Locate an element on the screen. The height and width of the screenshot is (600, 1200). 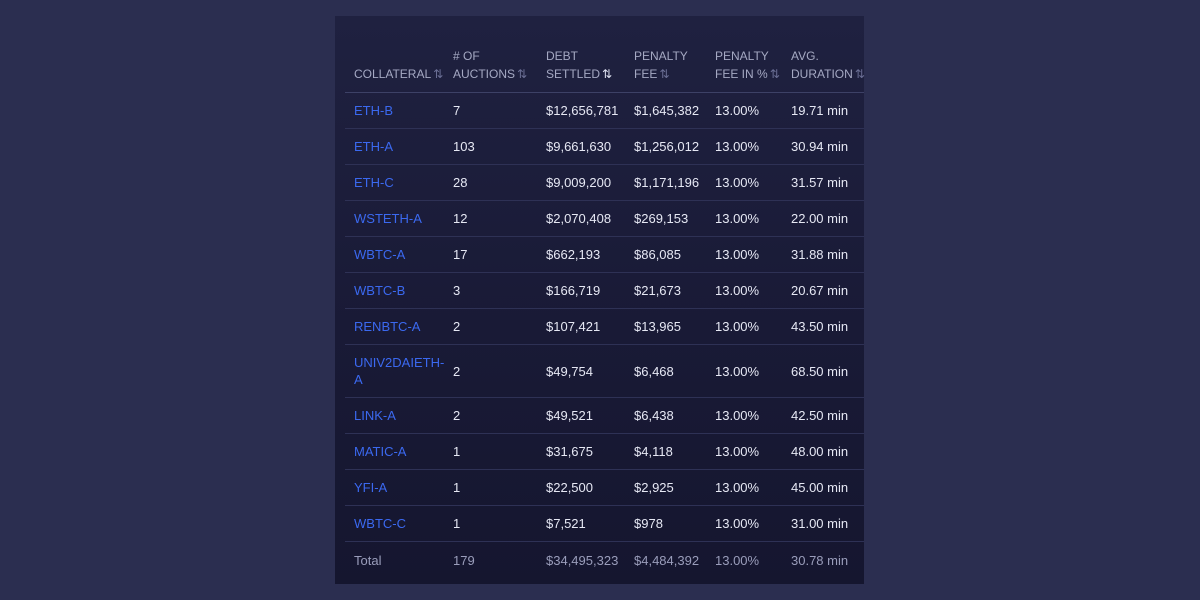
debt-cell: $2,070,408 is located at coordinates (581, 218).